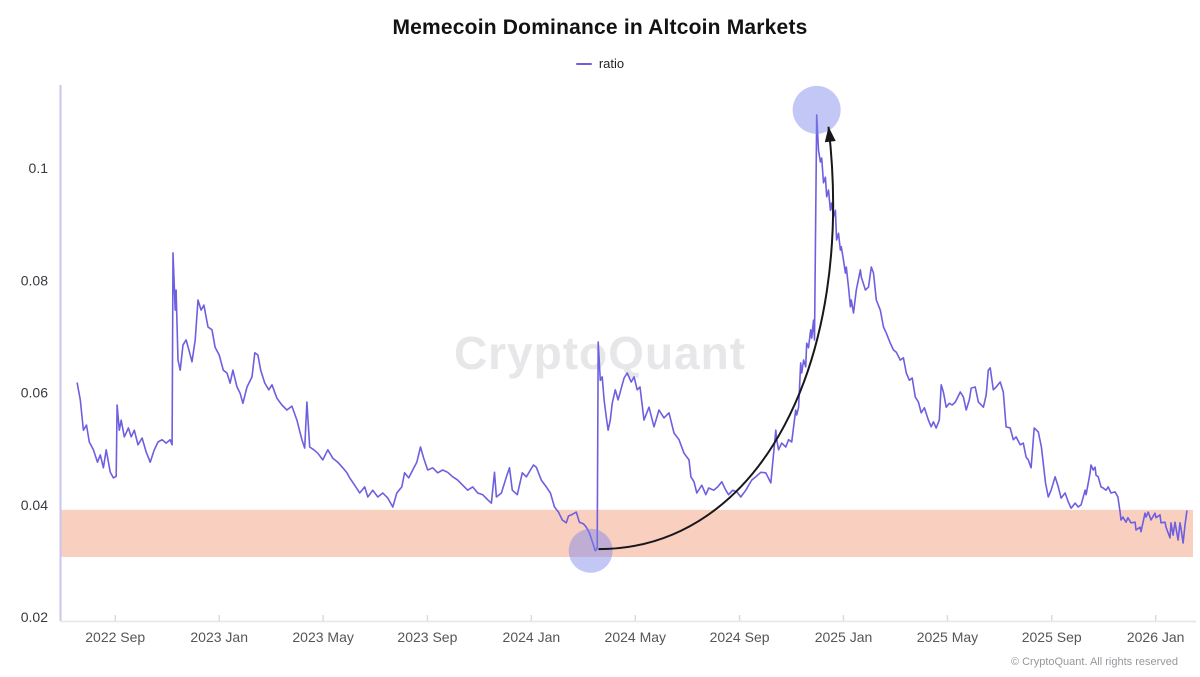 This screenshot has width=1200, height=677. Describe the element at coordinates (34, 505) in the screenshot. I see `y-tick-label: 0.04` at that location.